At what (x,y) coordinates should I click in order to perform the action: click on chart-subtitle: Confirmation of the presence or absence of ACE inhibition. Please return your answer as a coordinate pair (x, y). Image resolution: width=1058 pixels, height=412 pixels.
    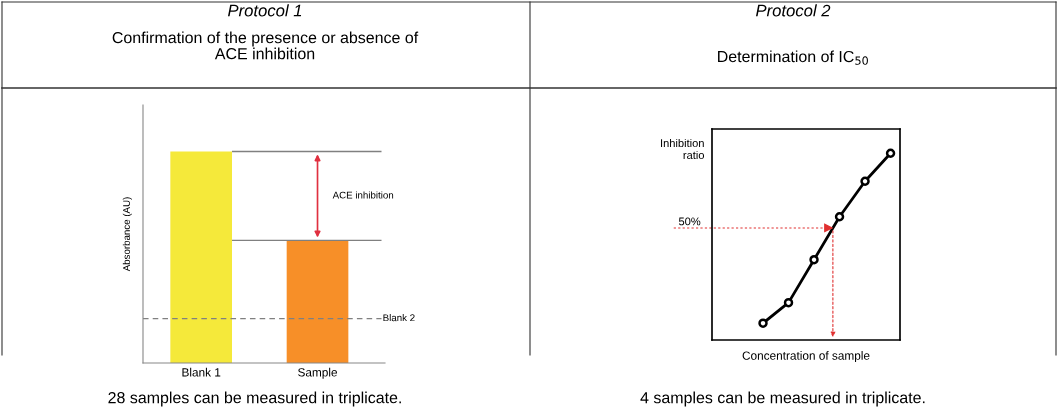
    Looking at the image, I should click on (265, 45).